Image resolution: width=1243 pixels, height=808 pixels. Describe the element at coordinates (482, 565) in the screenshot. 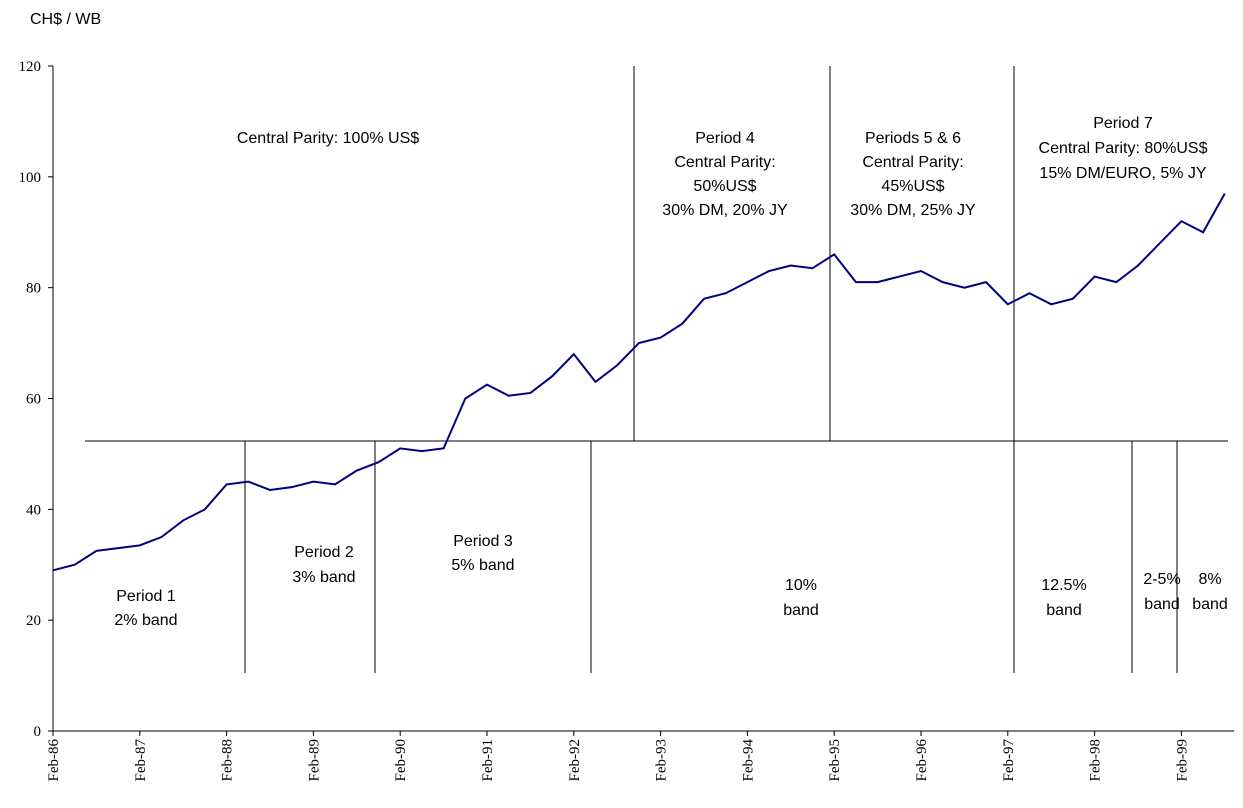

I see `annotation: 5% band` at that location.